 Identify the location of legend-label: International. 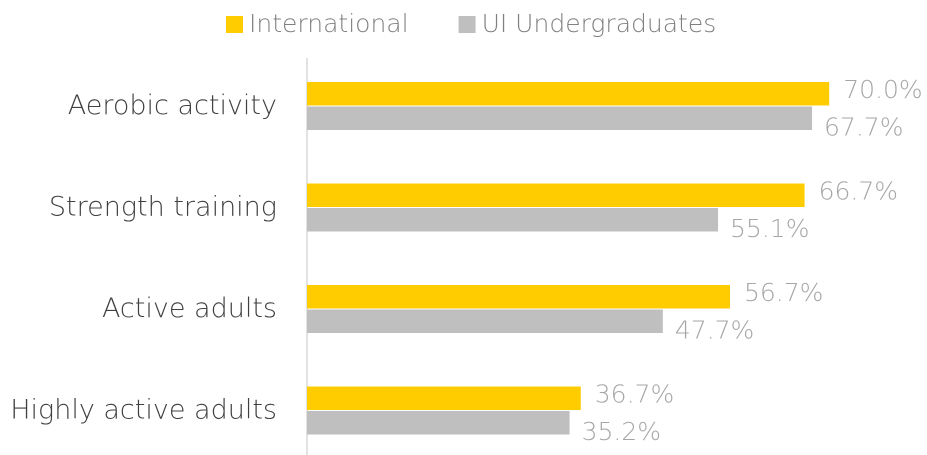
(329, 23).